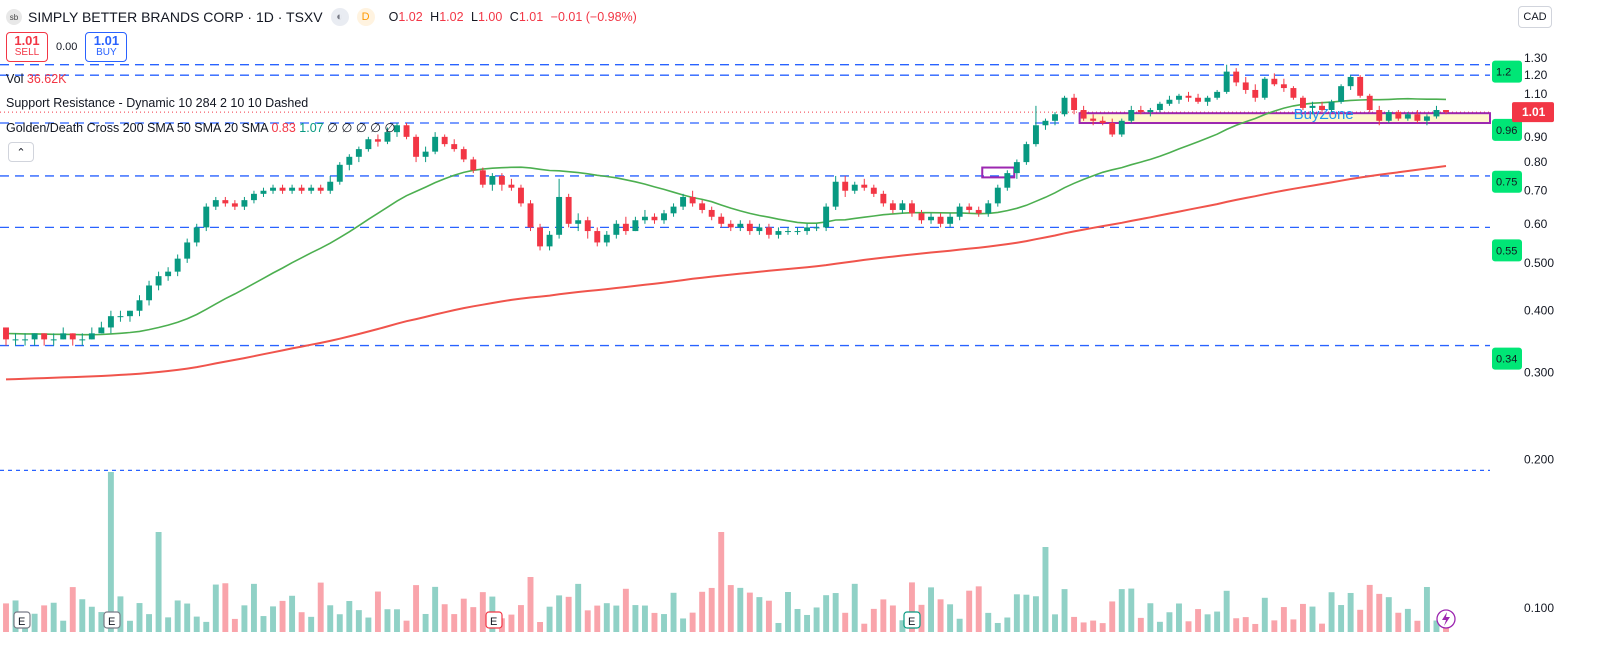 Image resolution: width=1608 pixels, height=658 pixels. What do you see at coordinates (175, 17) in the screenshot?
I see `symbol-title: SIMPLY BETTER BRANDS CORP · 1D · TSXV` at bounding box center [175, 17].